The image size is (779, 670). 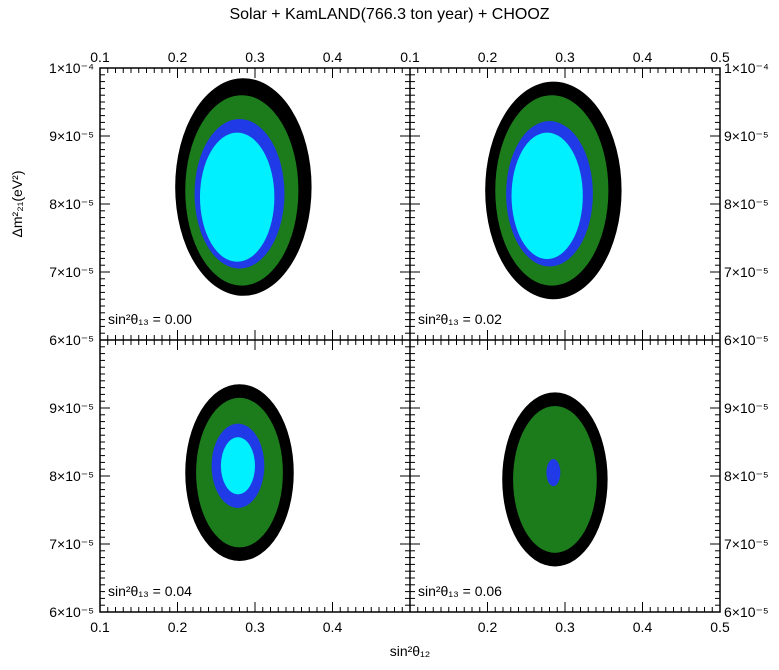 What do you see at coordinates (150, 591) in the screenshot?
I see `panel-3-label: sin²θ₁₃ = 0.04` at bounding box center [150, 591].